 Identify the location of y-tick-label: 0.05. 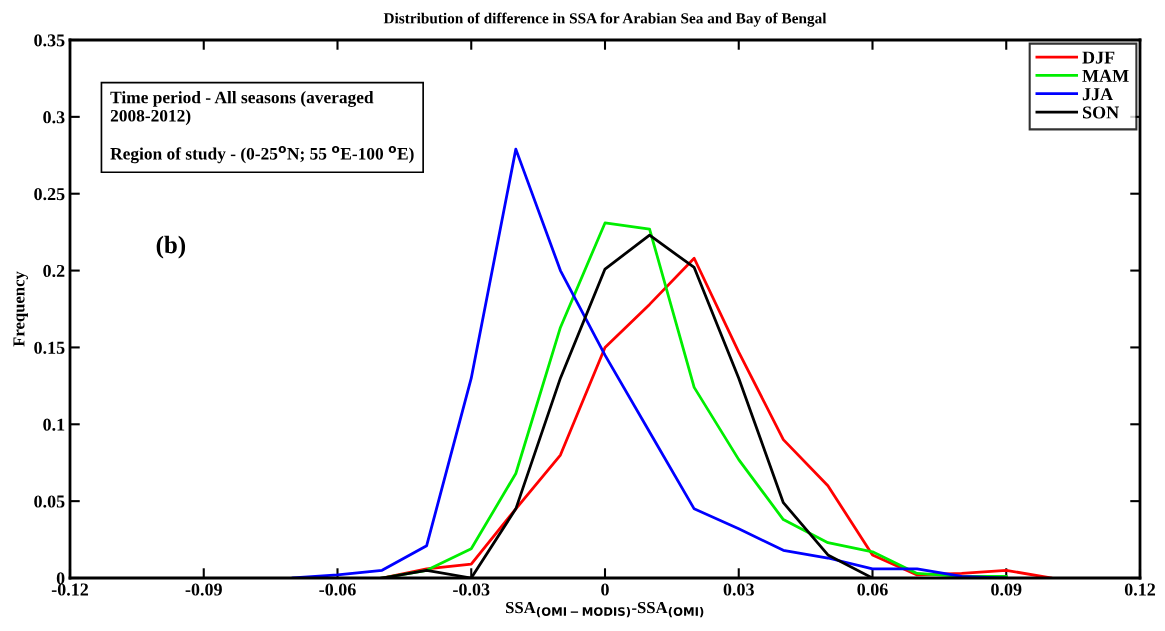
(49, 501).